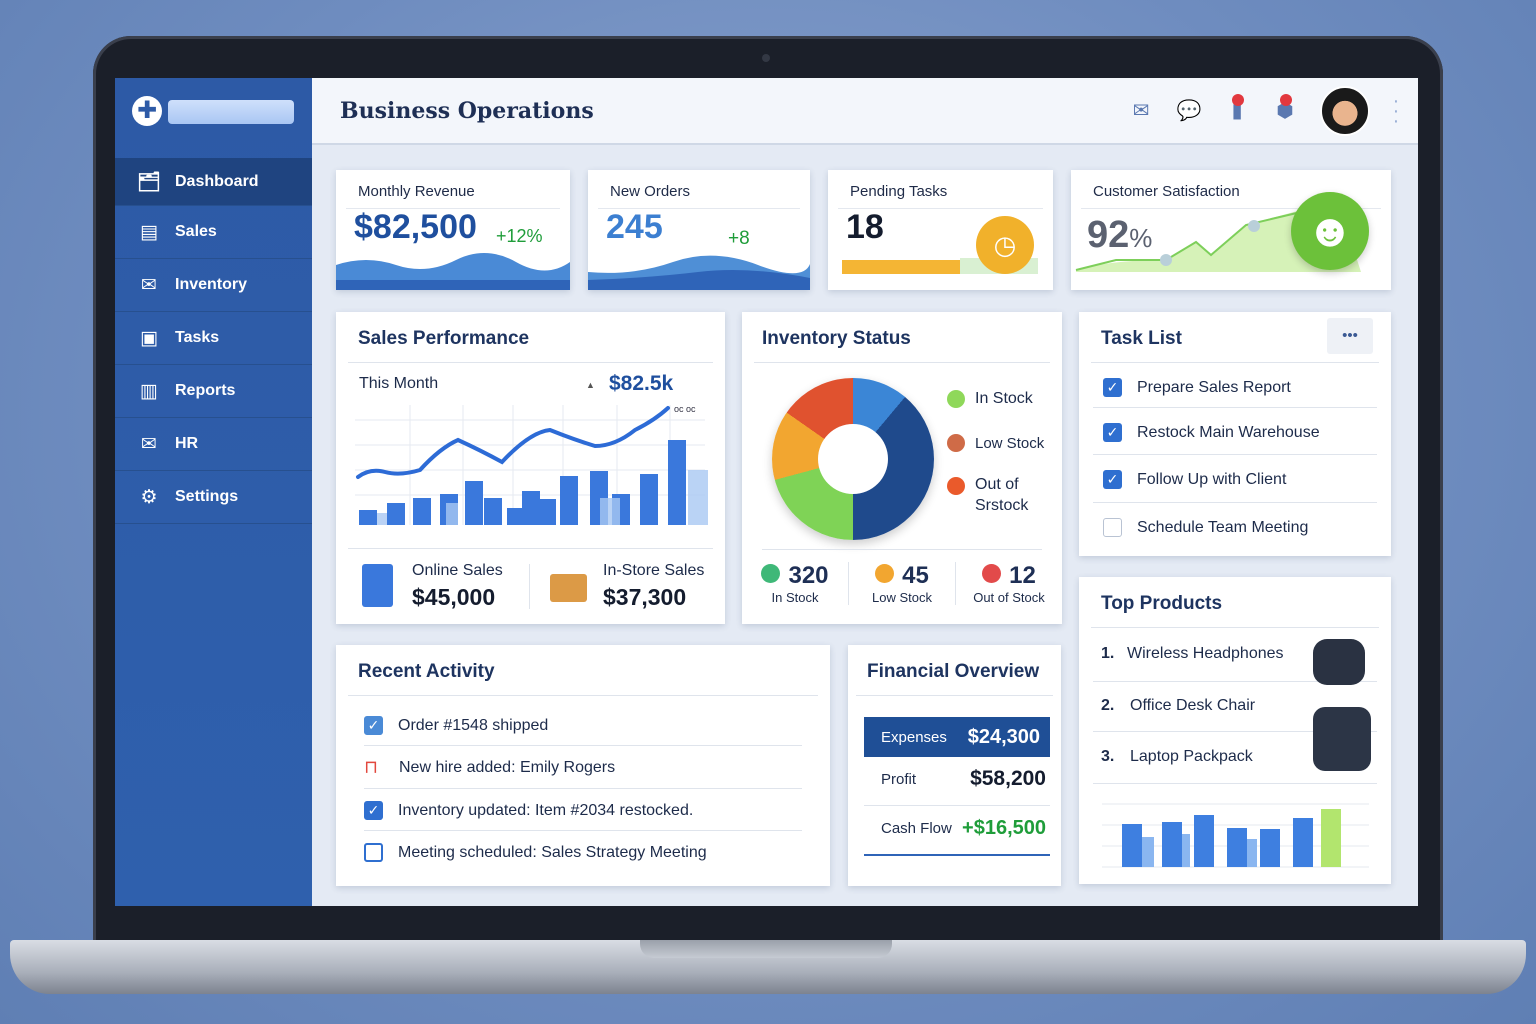 This screenshot has width=1536, height=1024. I want to click on avatar, so click(1345, 111).